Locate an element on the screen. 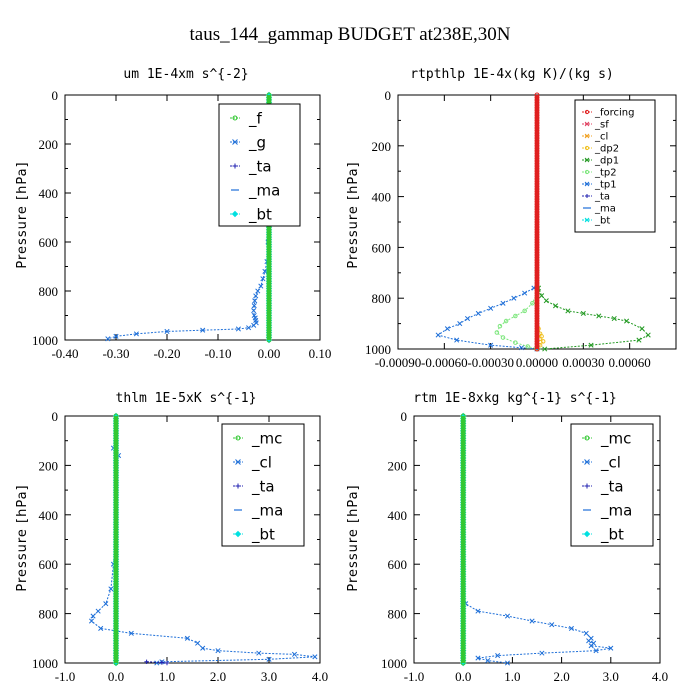  y-tick-label-rtm: 0 is located at coordinates (404, 416).